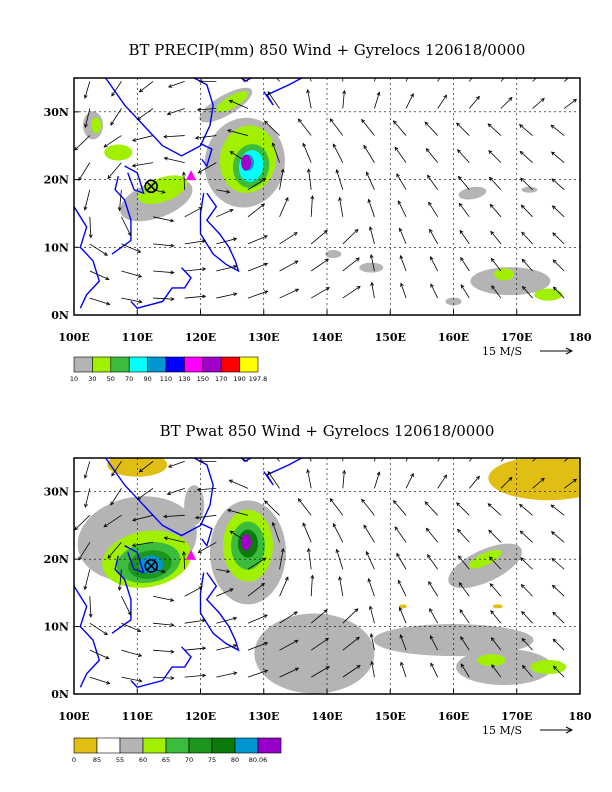 This screenshot has height=792, width=612. What do you see at coordinates (327, 431) in the screenshot?
I see `chart-title: BT Pwat 850 Wind + Gyrelocs 120618/0000` at bounding box center [327, 431].